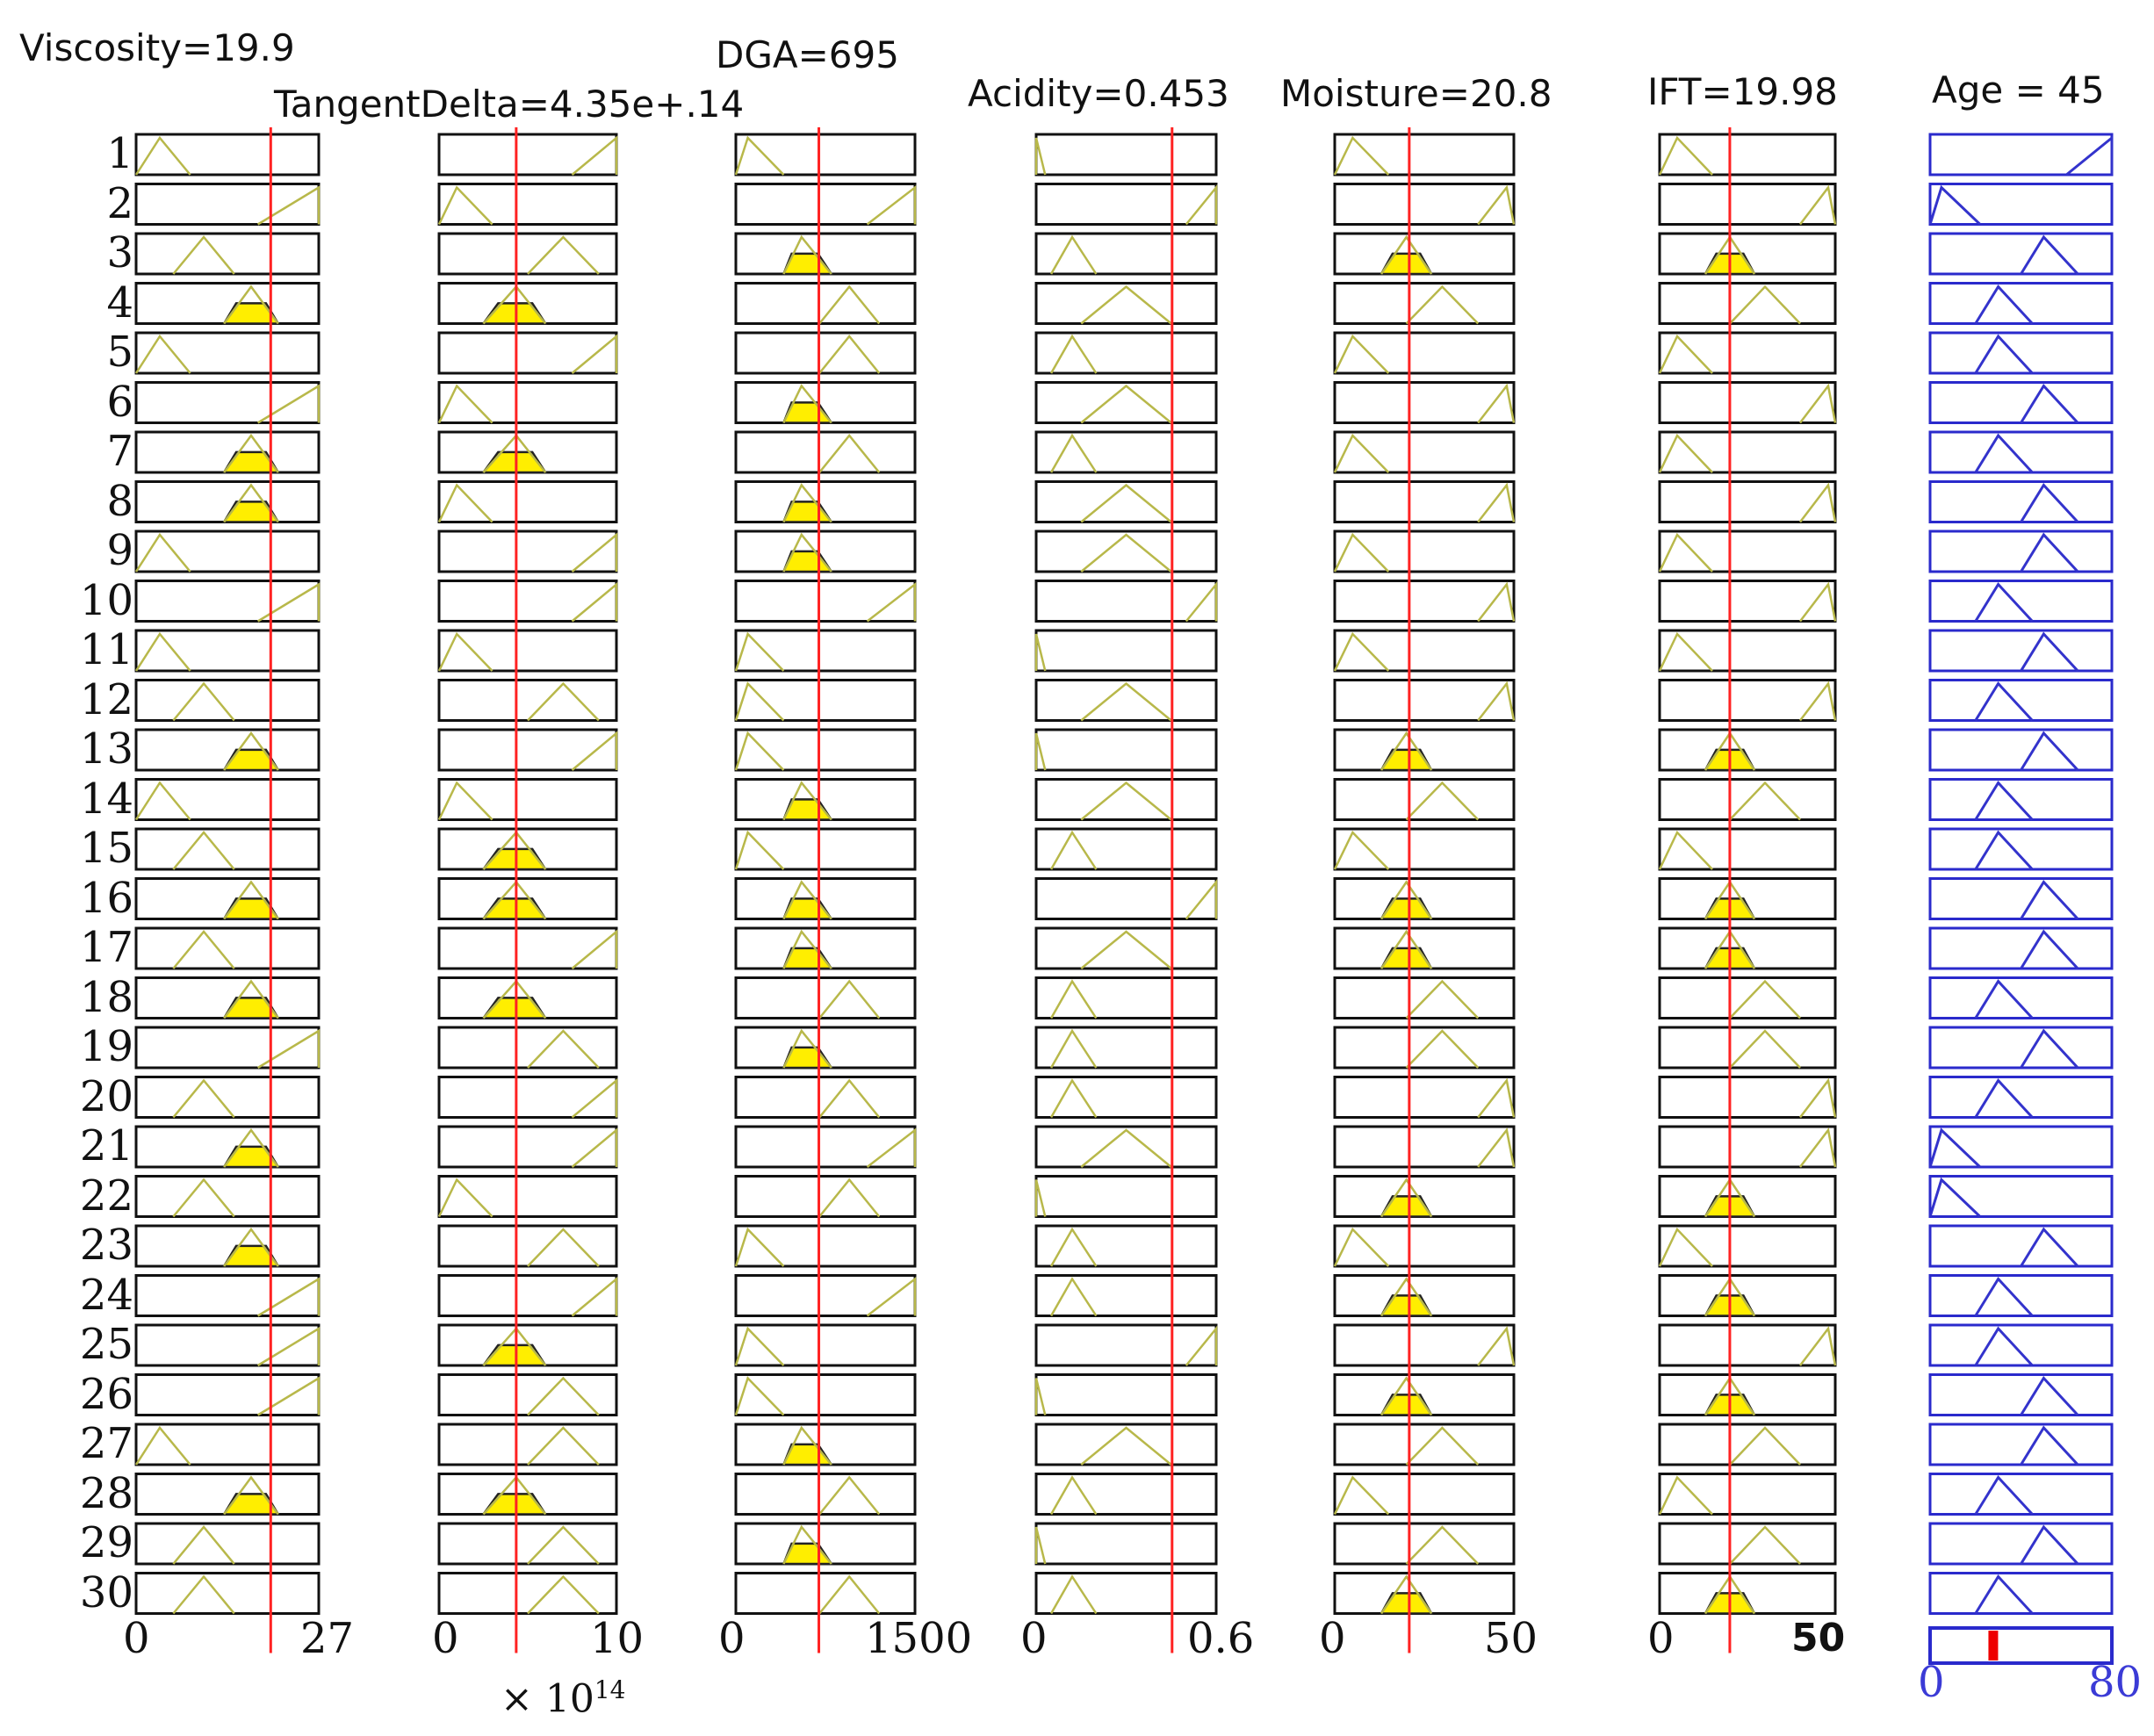 This screenshot has width=2154, height=1736. I want to click on rule-number: 4, so click(119, 303).